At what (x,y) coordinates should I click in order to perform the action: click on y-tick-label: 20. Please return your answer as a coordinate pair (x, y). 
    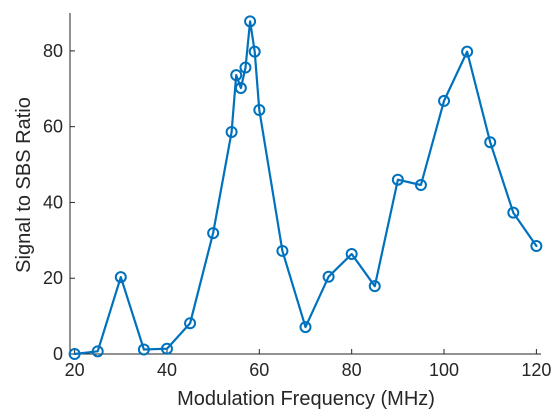
    Looking at the image, I should click on (53, 278).